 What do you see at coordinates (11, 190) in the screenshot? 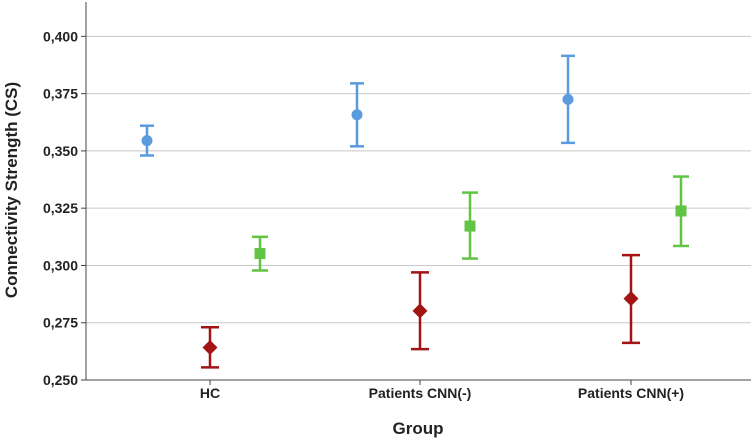
I see `y-axis-title: Connectivity Strength (CS)` at bounding box center [11, 190].